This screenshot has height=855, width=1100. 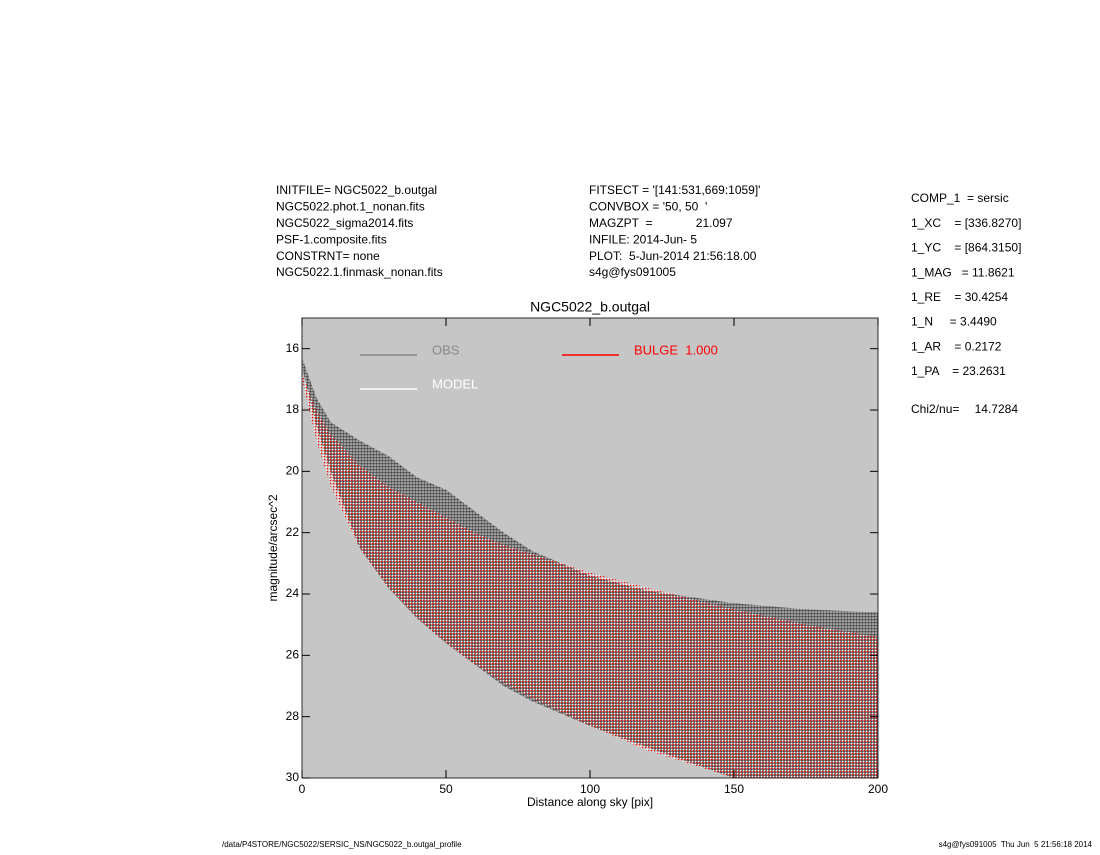 I want to click on fit-parameter: 1_XC = [336.8270], so click(x=966, y=223).